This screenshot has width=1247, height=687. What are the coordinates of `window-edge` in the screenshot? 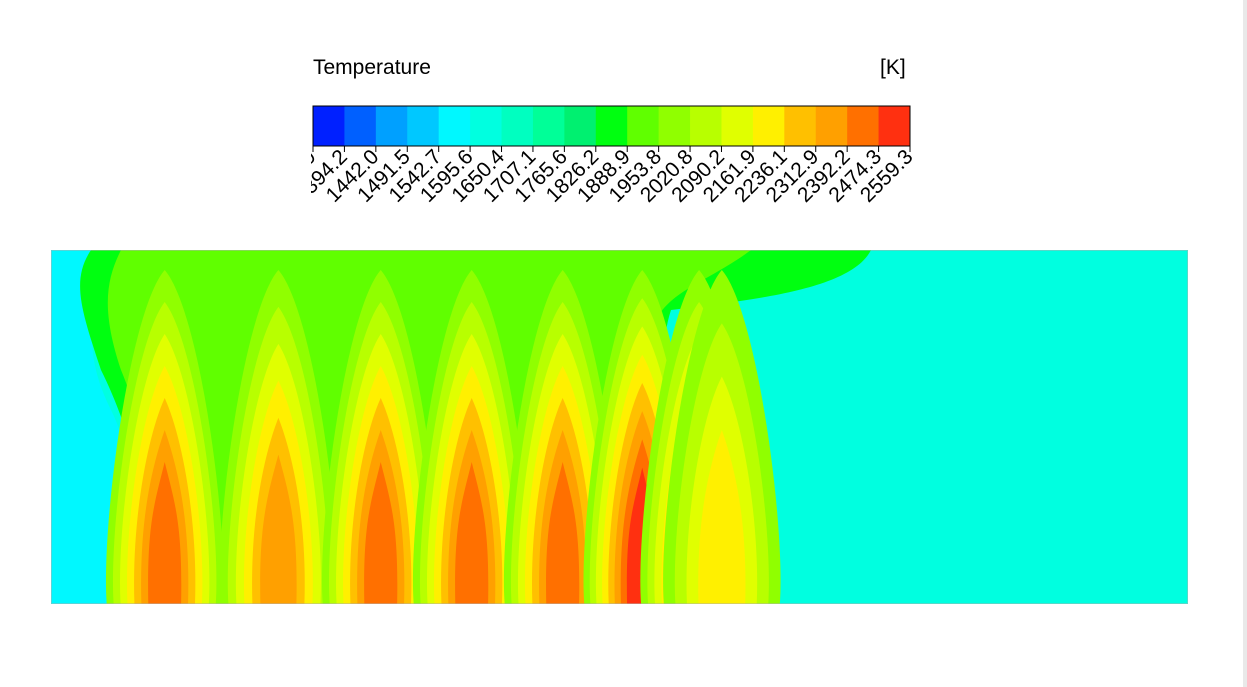 It's located at (1245, 343).